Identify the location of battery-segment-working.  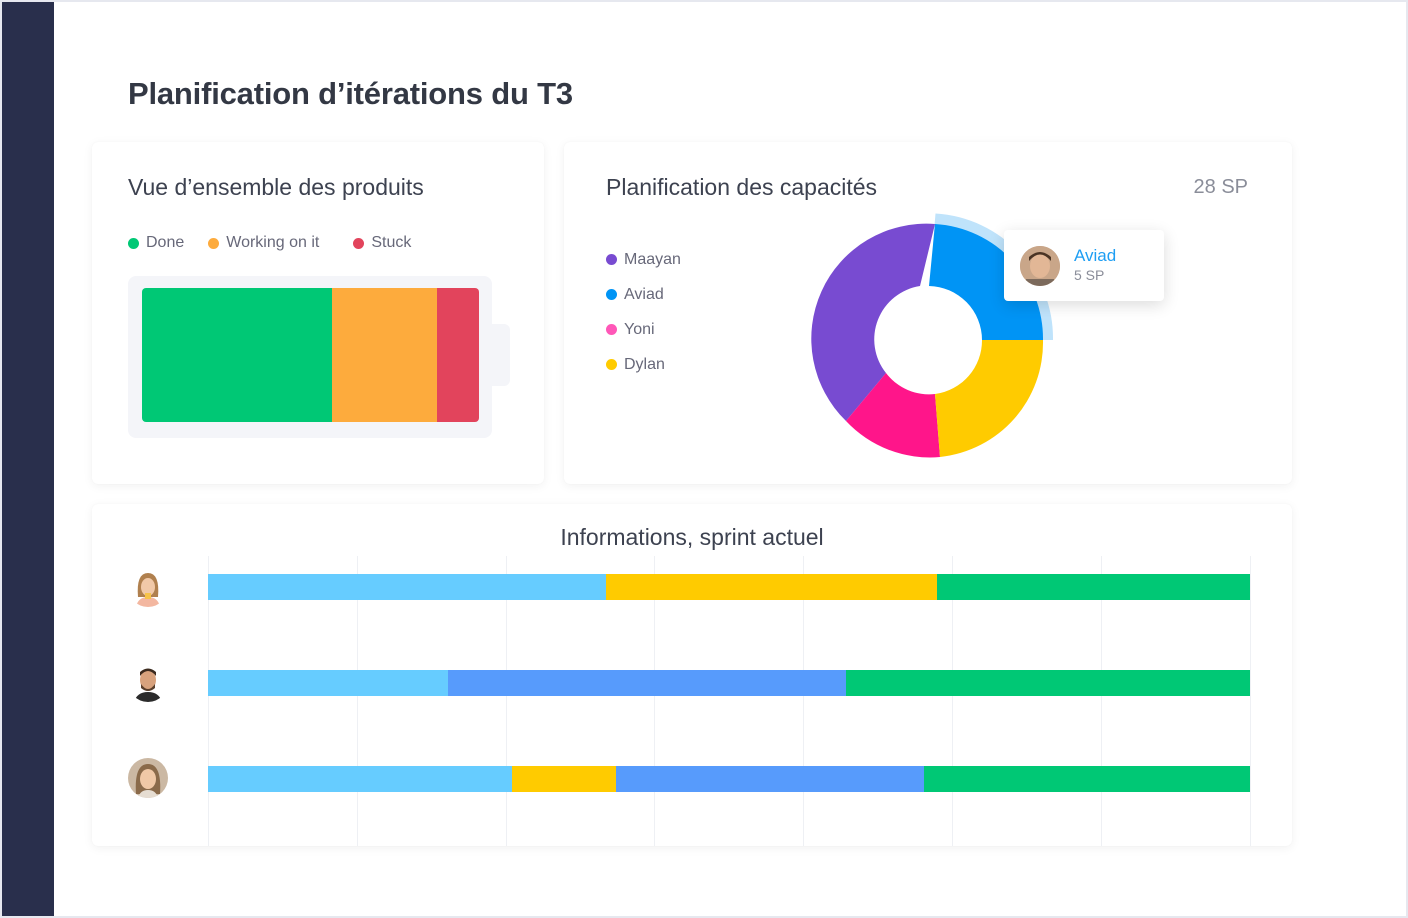
(384, 355).